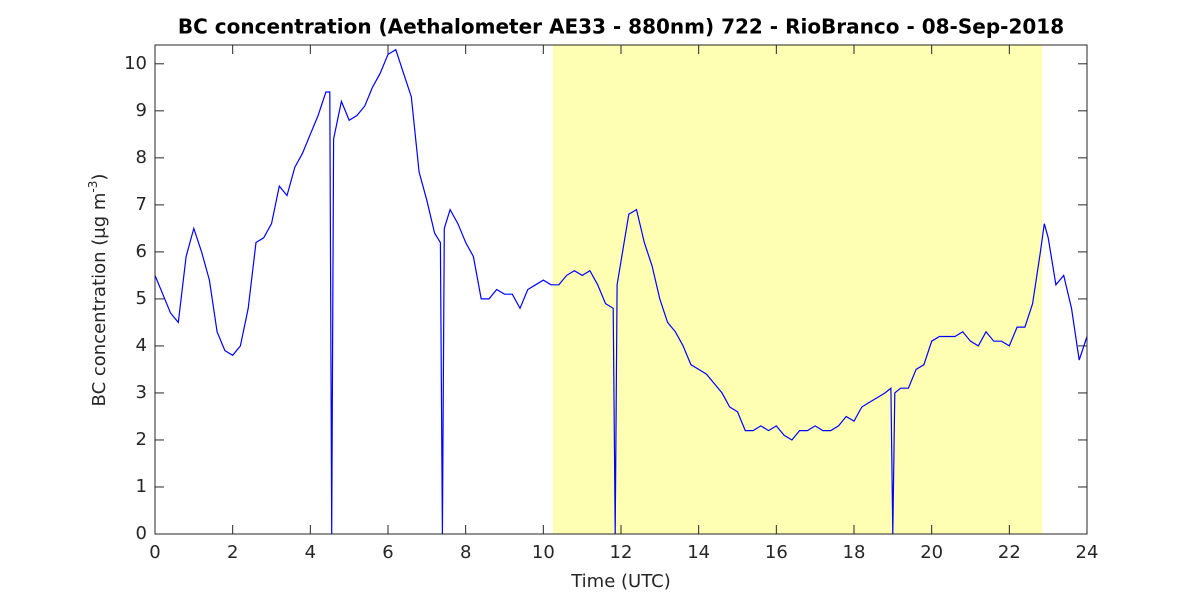 The width and height of the screenshot is (1200, 600). Describe the element at coordinates (854, 552) in the screenshot. I see `x-tick-label: 18` at that location.